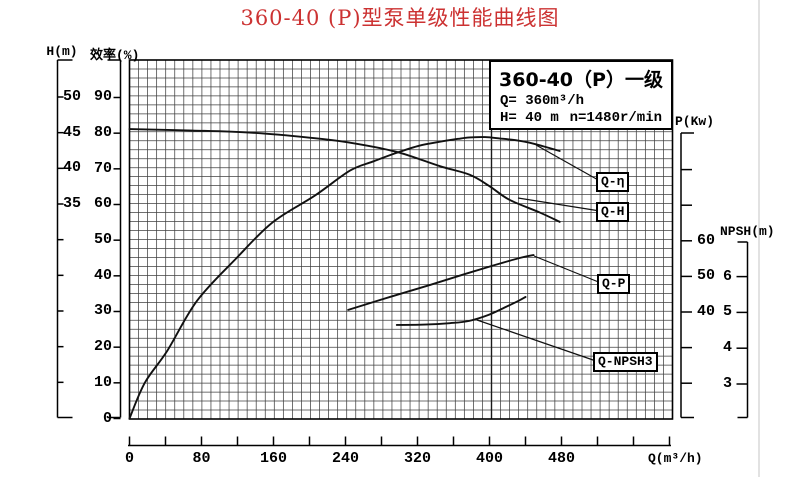 The width and height of the screenshot is (800, 477). I want to click on window-edge-line, so click(759, 238).